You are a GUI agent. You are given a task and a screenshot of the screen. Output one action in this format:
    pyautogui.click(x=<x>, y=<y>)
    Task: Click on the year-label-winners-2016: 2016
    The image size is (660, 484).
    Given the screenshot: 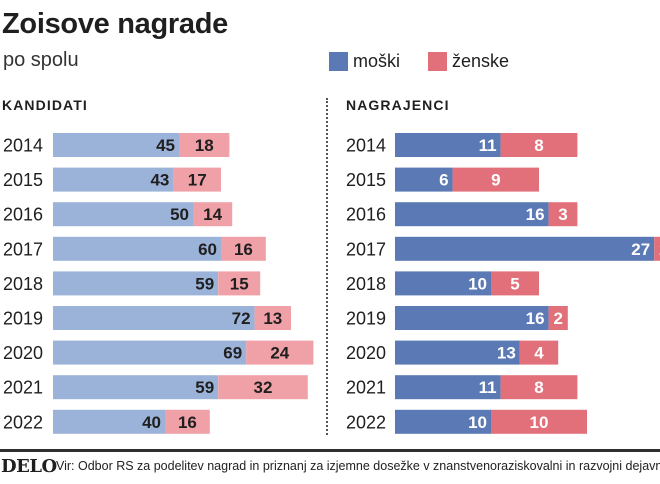 What is the action you would take?
    pyautogui.click(x=366, y=215)
    